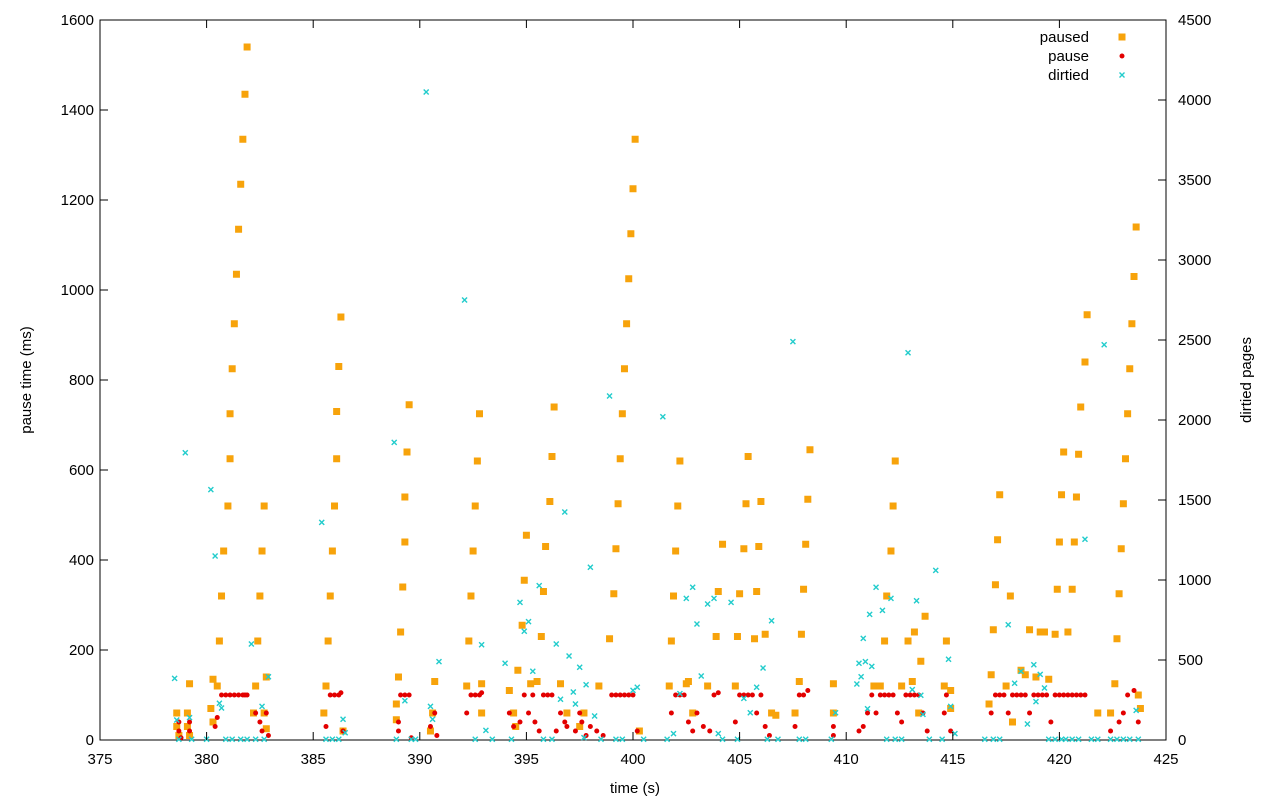  I want to click on legend-marker-pause, so click(1122, 56).